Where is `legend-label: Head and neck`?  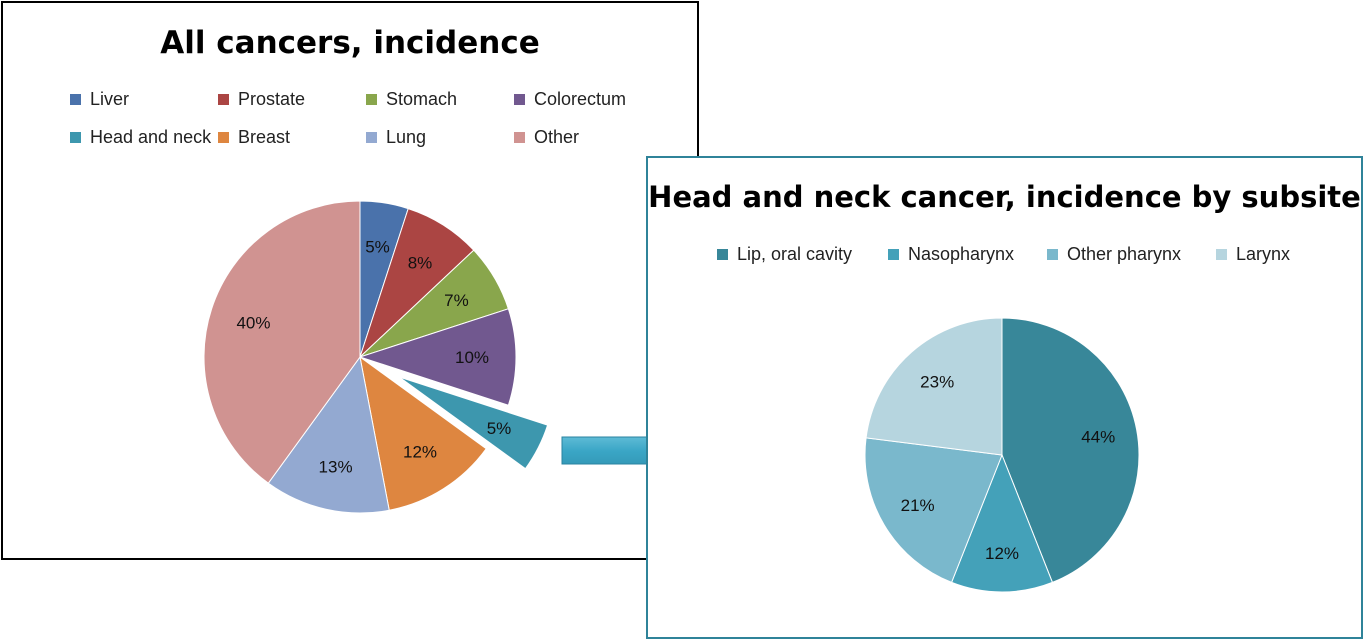 legend-label: Head and neck is located at coordinates (151, 137).